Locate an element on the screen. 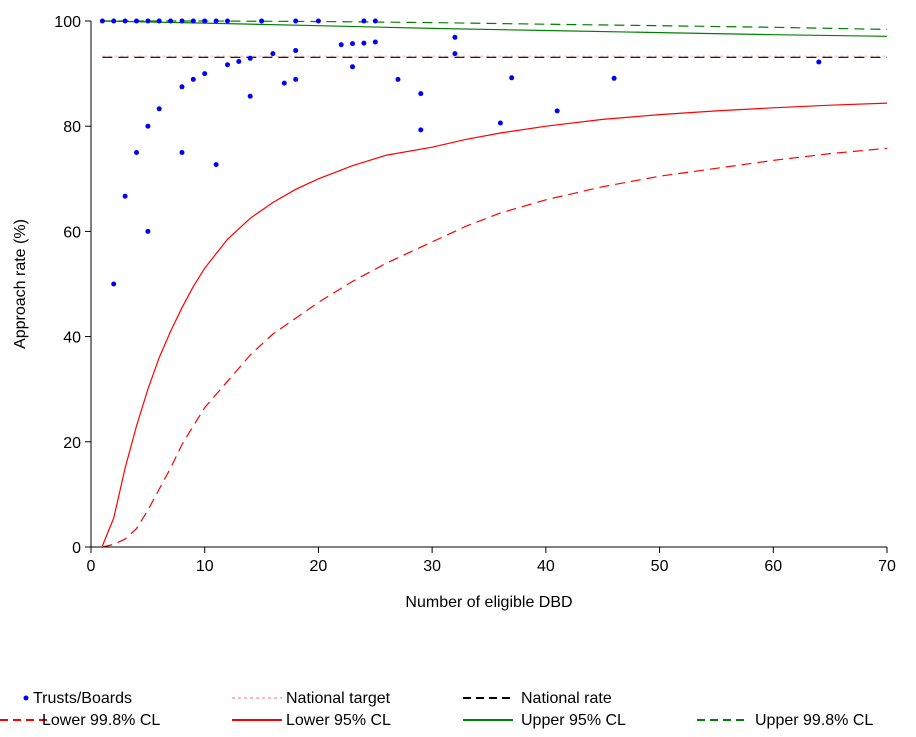 The height and width of the screenshot is (737, 916). x-axis-title: Number of eligible DBD is located at coordinates (488, 602).